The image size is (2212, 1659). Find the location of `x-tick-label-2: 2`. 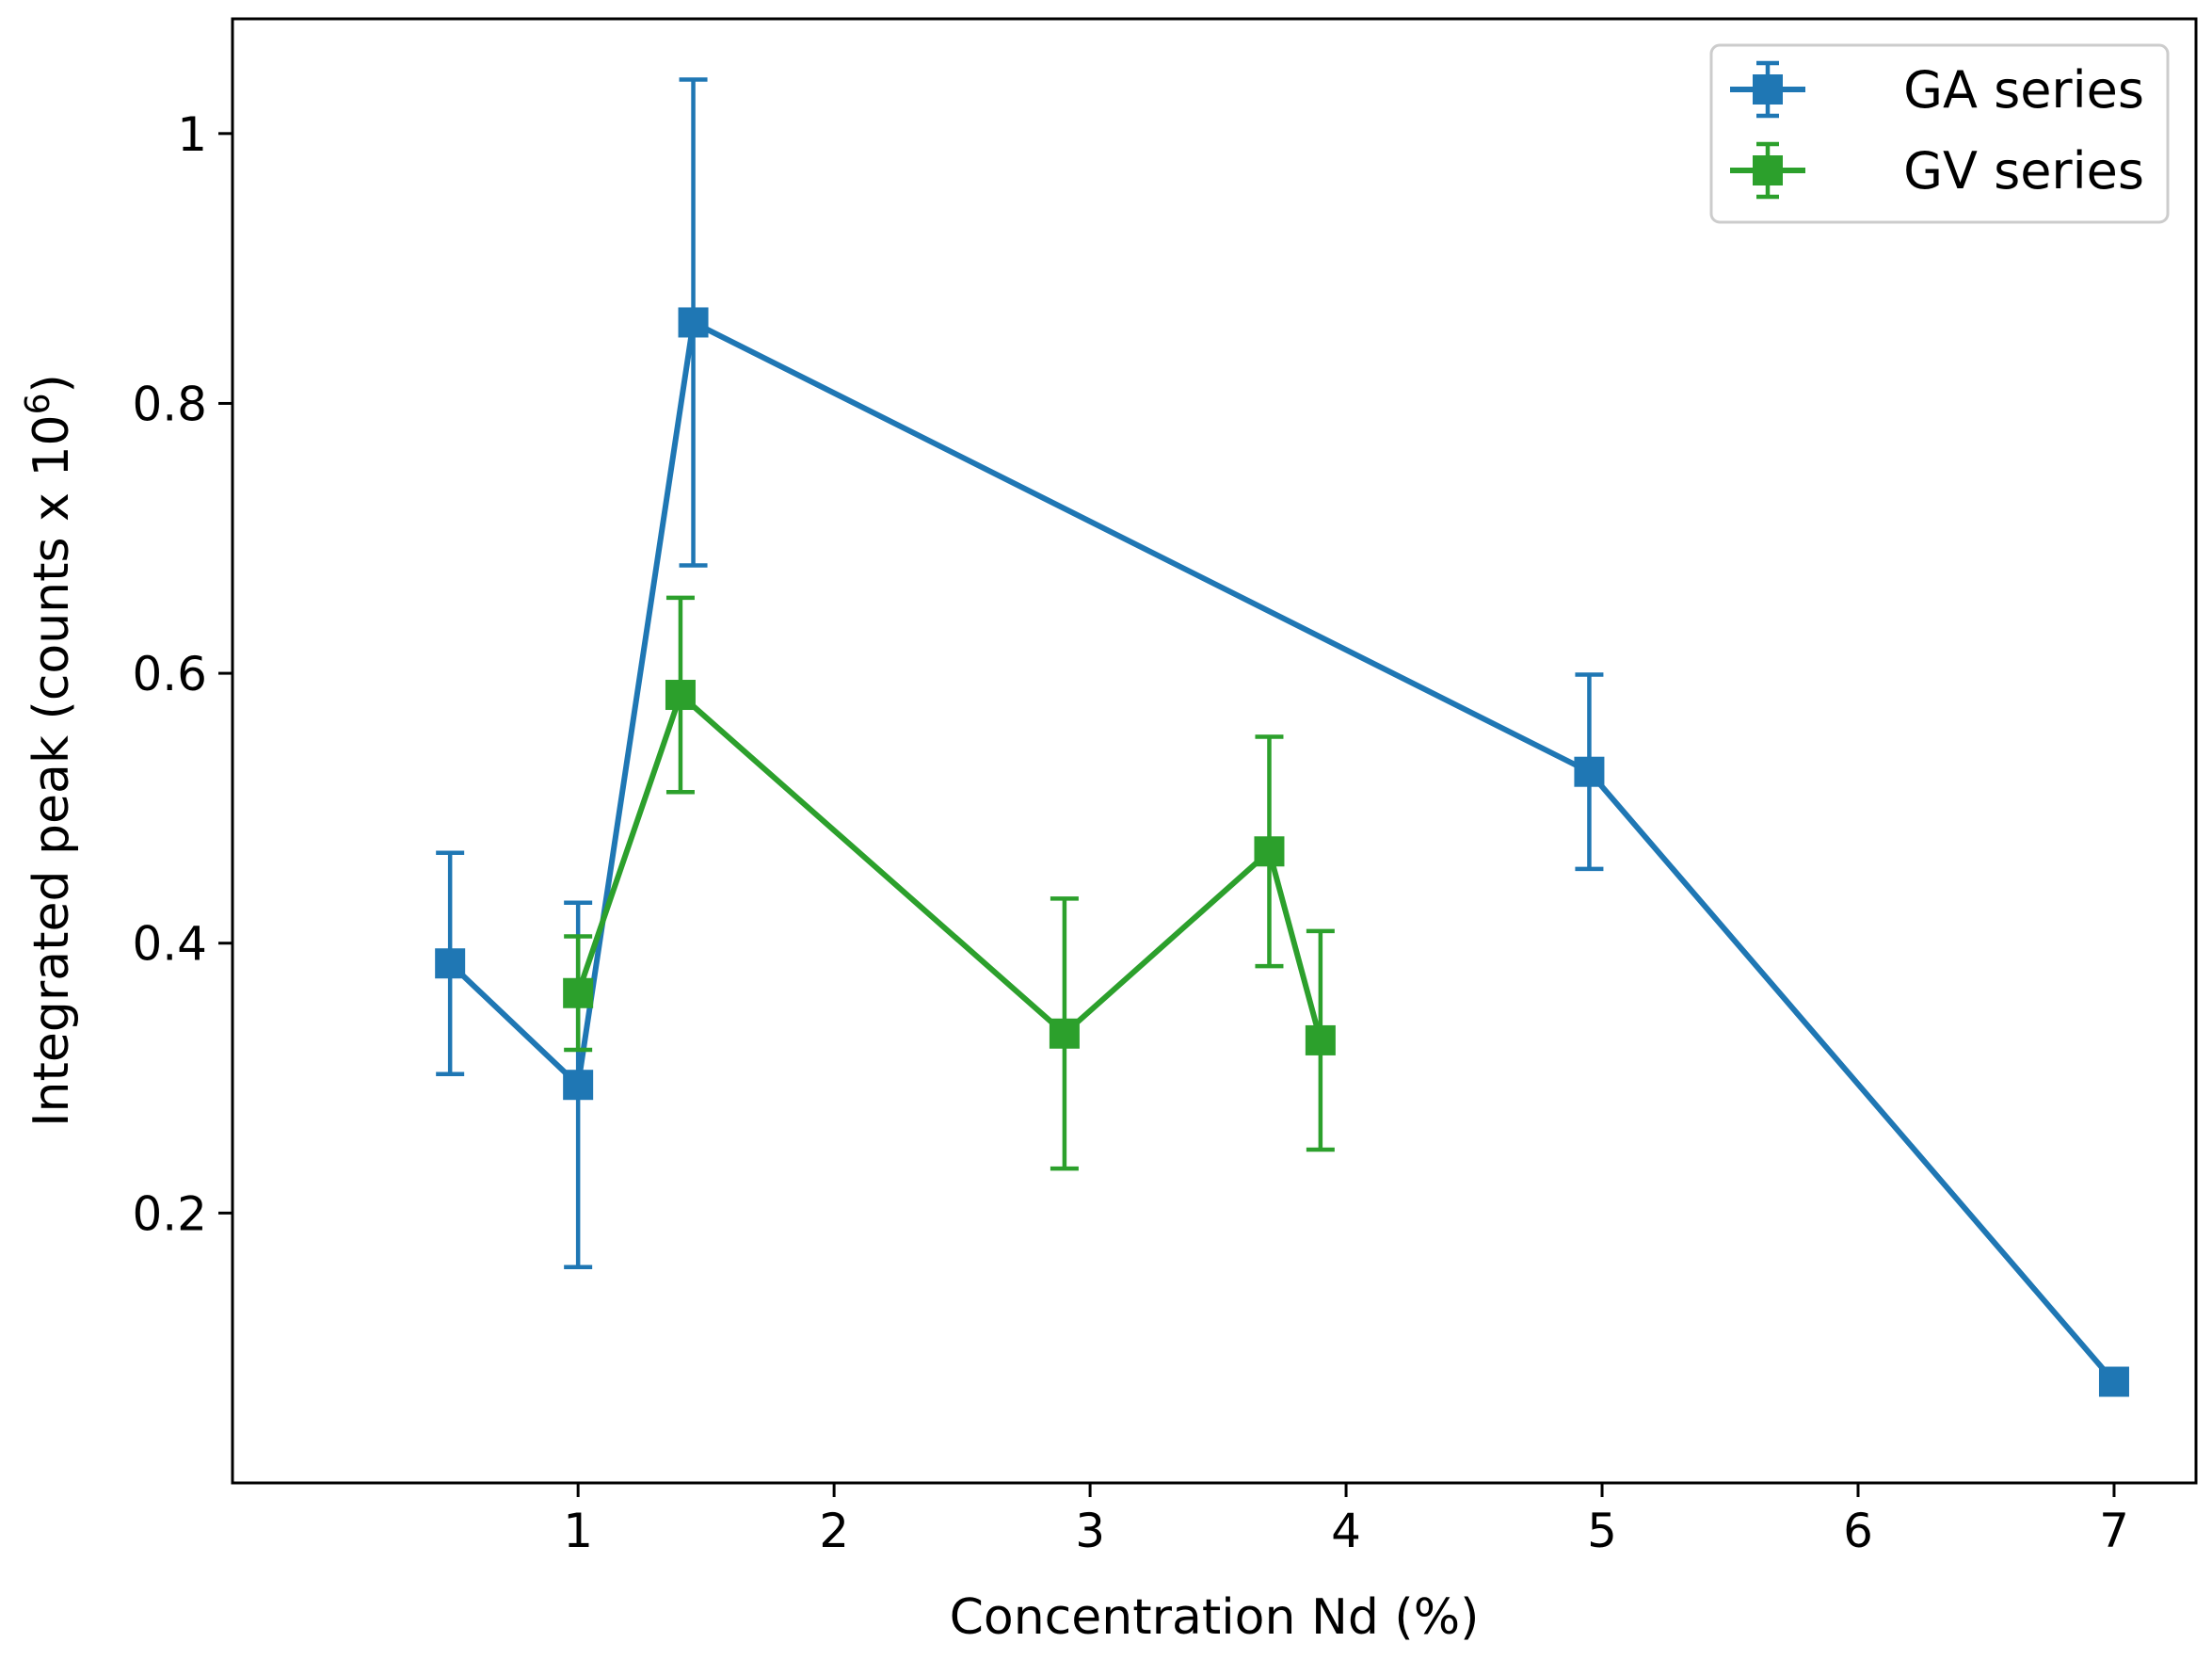

x-tick-label-2: 2 is located at coordinates (834, 1531).